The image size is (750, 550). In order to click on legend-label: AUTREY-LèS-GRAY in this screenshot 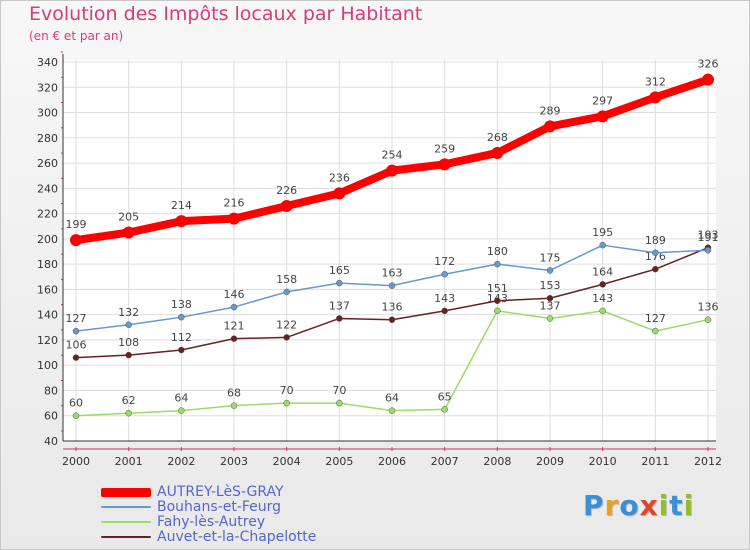, I will do `click(220, 492)`.